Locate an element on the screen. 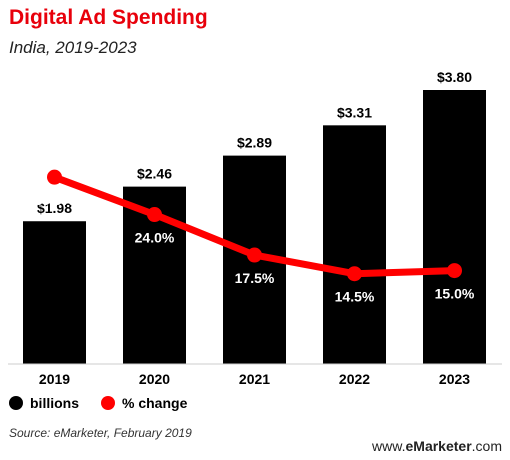  percent-change-point-2022 is located at coordinates (354, 274).